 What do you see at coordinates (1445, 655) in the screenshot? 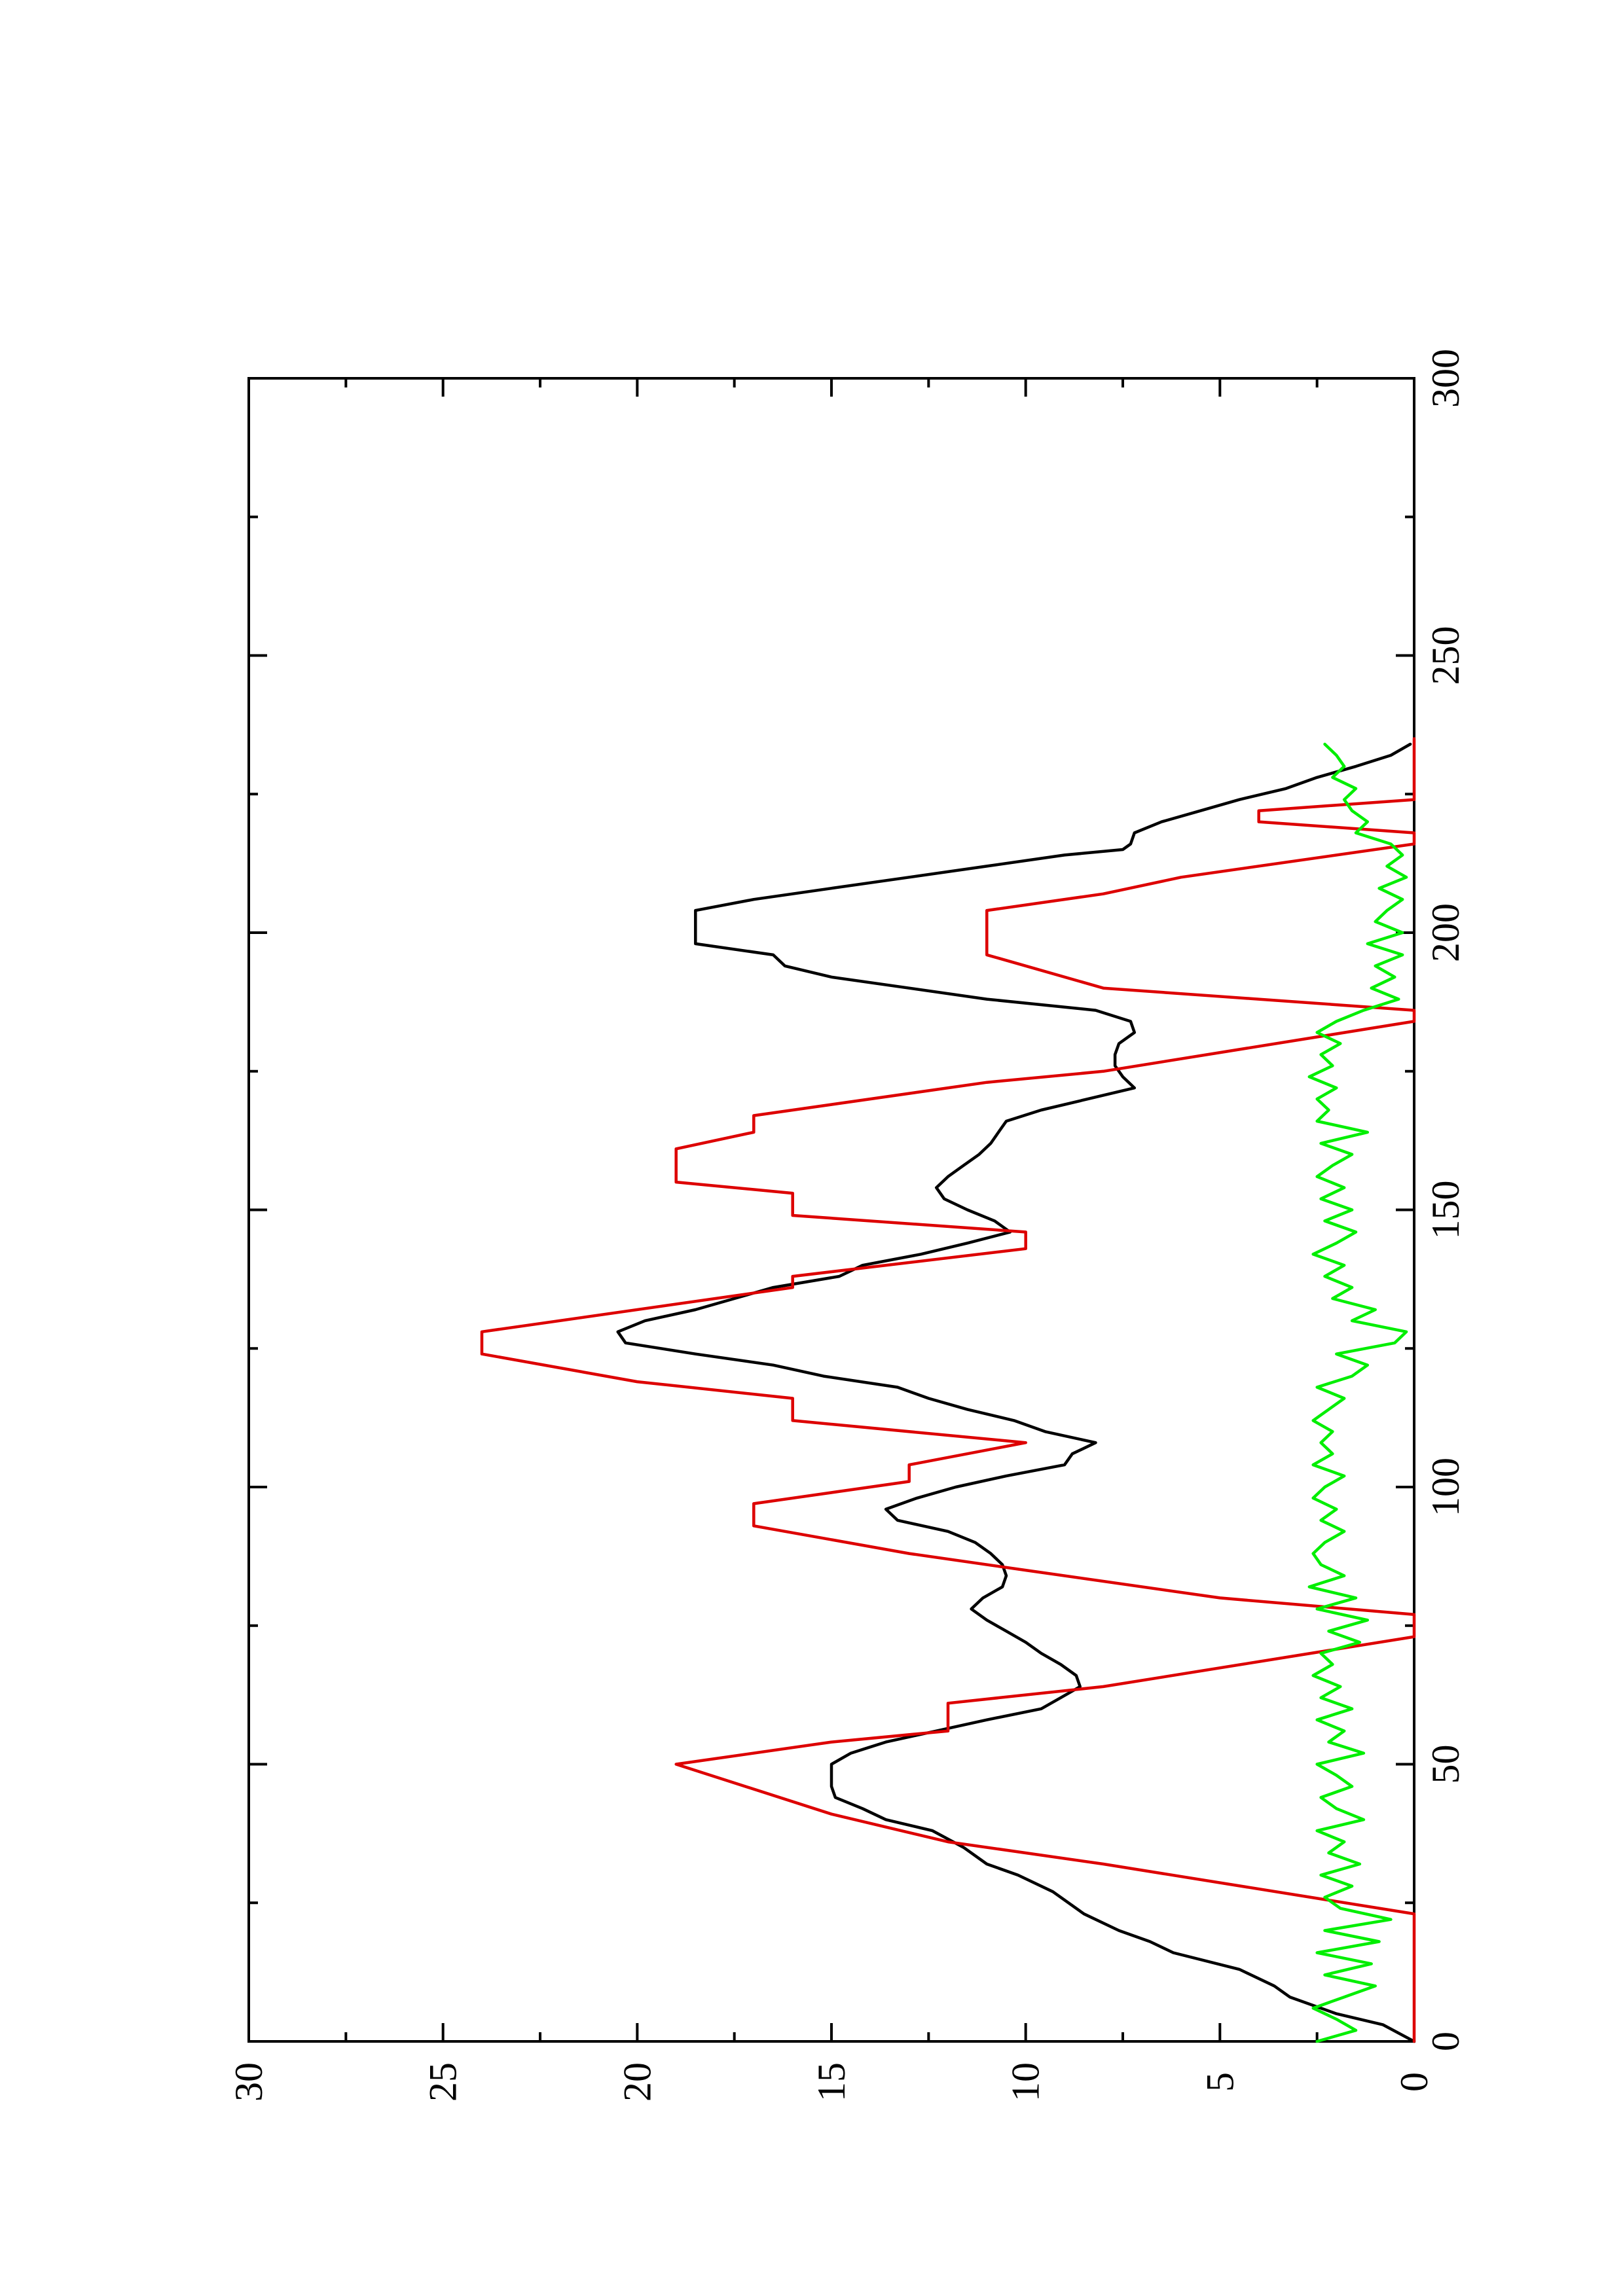
I see `x-tick-label: 250` at bounding box center [1445, 655].